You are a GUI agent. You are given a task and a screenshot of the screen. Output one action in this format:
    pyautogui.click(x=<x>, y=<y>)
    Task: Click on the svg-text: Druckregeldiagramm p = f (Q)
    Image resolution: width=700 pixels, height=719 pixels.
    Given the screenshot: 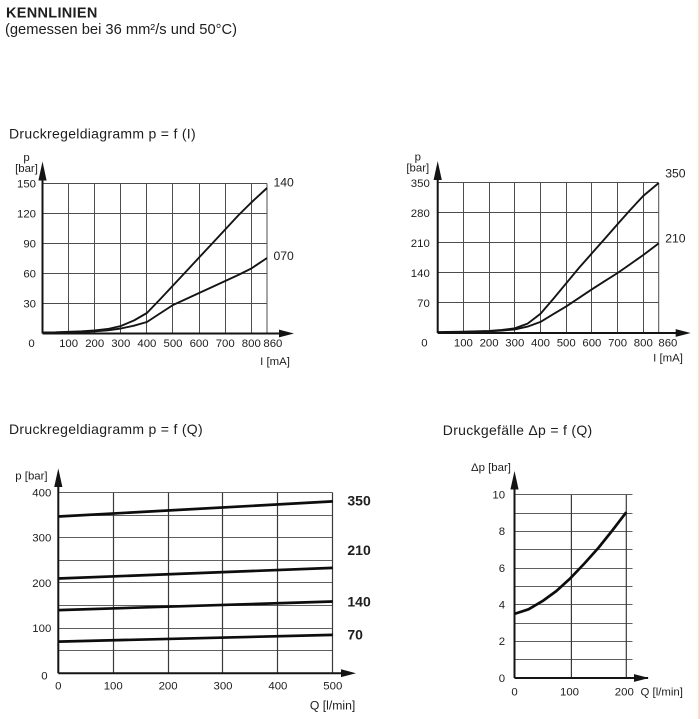 What is the action you would take?
    pyautogui.click(x=106, y=429)
    